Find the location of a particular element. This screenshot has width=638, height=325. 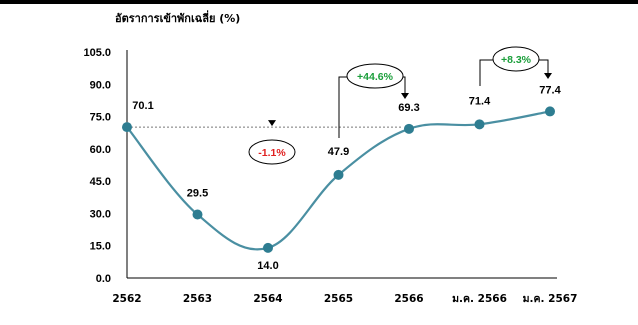

y-tick-label: 45.0 is located at coordinates (100, 182).